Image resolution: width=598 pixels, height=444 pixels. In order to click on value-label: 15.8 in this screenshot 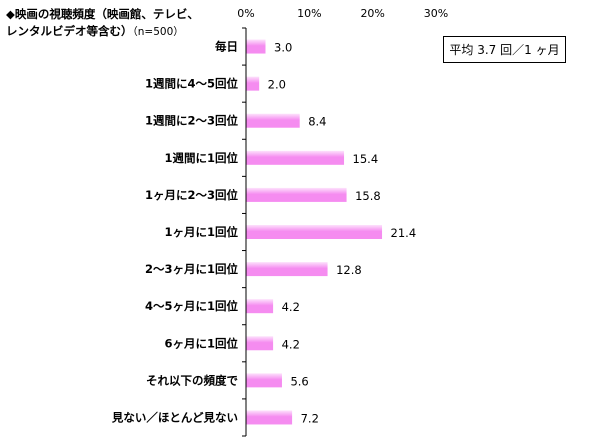, I will do `click(368, 196)`.